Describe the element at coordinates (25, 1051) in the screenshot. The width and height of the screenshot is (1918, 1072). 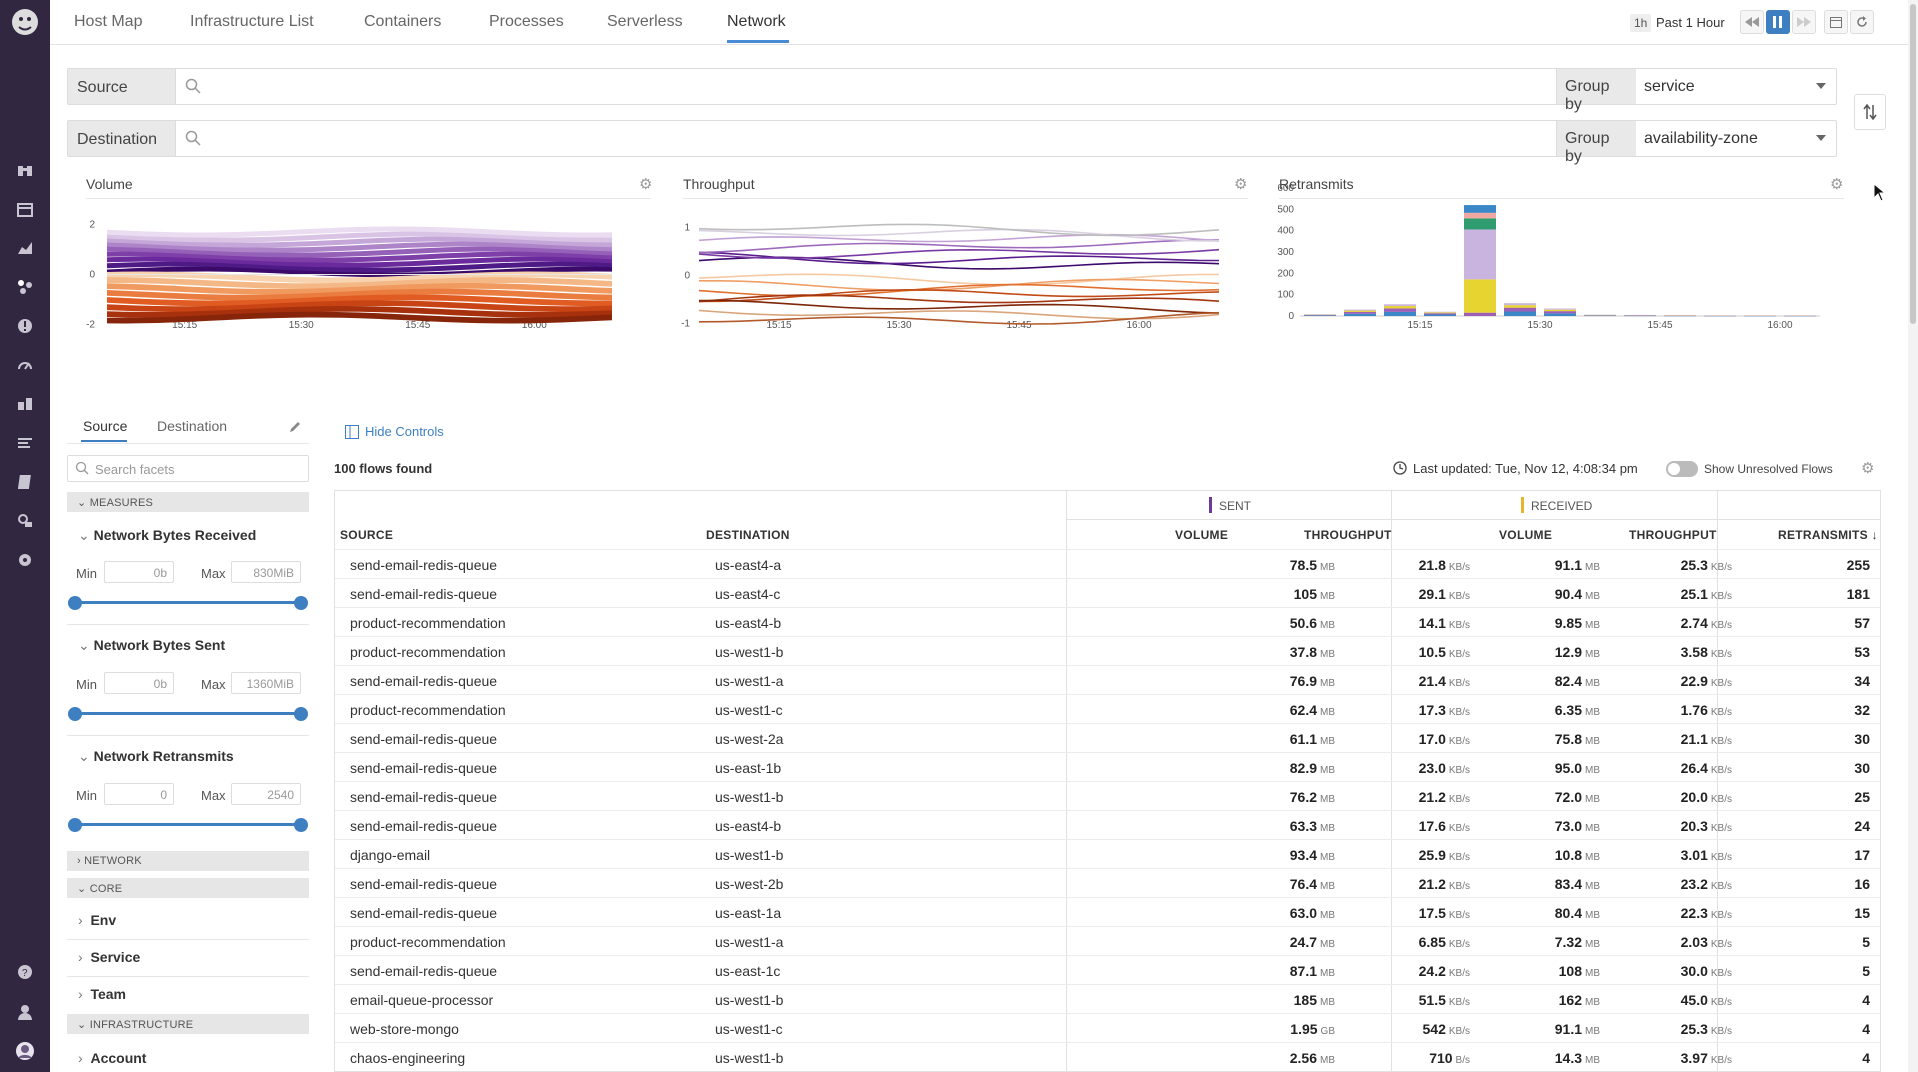
I see `user-avatar-icon` at that location.